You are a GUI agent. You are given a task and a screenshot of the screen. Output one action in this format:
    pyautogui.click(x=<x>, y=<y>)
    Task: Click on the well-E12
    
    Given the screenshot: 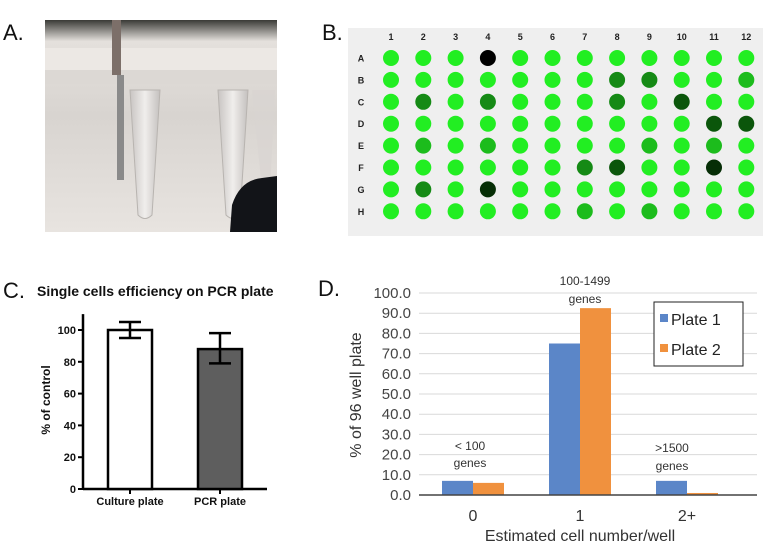 What is the action you would take?
    pyautogui.click(x=746, y=145)
    